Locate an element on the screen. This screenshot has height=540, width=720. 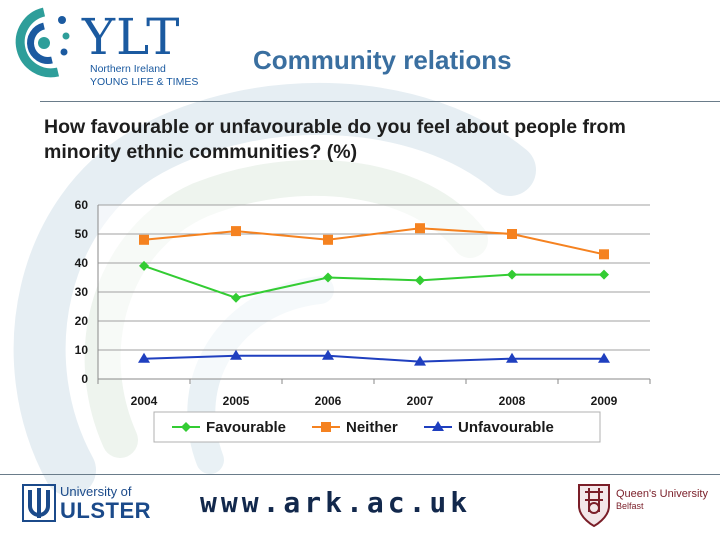
x-tick-label: 2004 is located at coordinates (144, 401).